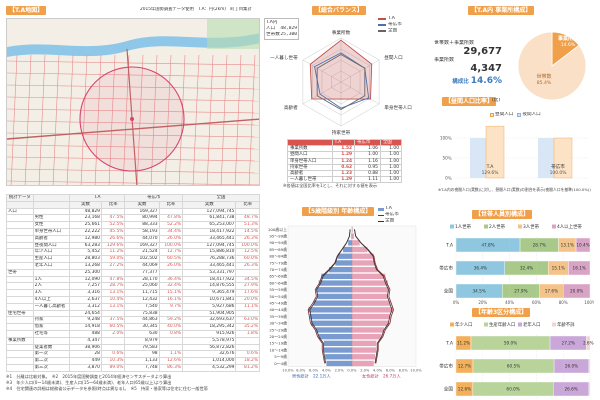 The image size is (600, 400). I want to click on pyramid-foot-left: 男性総計 22.1万人, so click(311, 376).